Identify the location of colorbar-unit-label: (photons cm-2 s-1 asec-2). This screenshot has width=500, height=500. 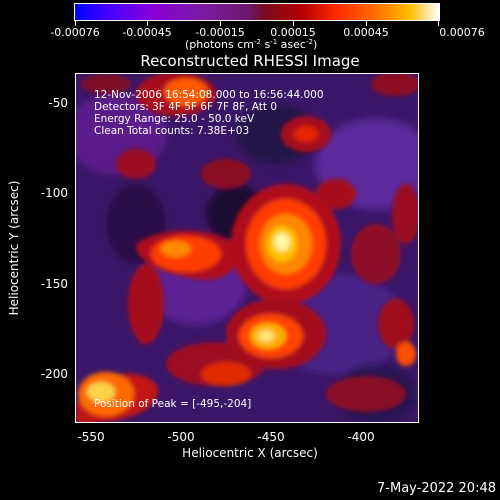
(251, 44).